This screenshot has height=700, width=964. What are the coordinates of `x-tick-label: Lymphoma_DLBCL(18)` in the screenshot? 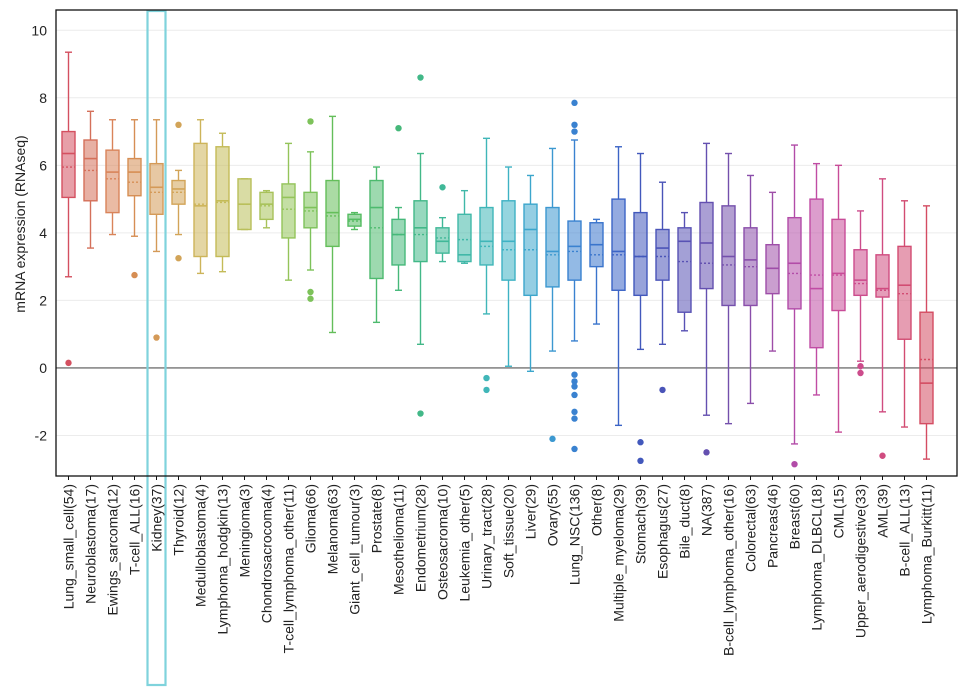 It's located at (817, 557).